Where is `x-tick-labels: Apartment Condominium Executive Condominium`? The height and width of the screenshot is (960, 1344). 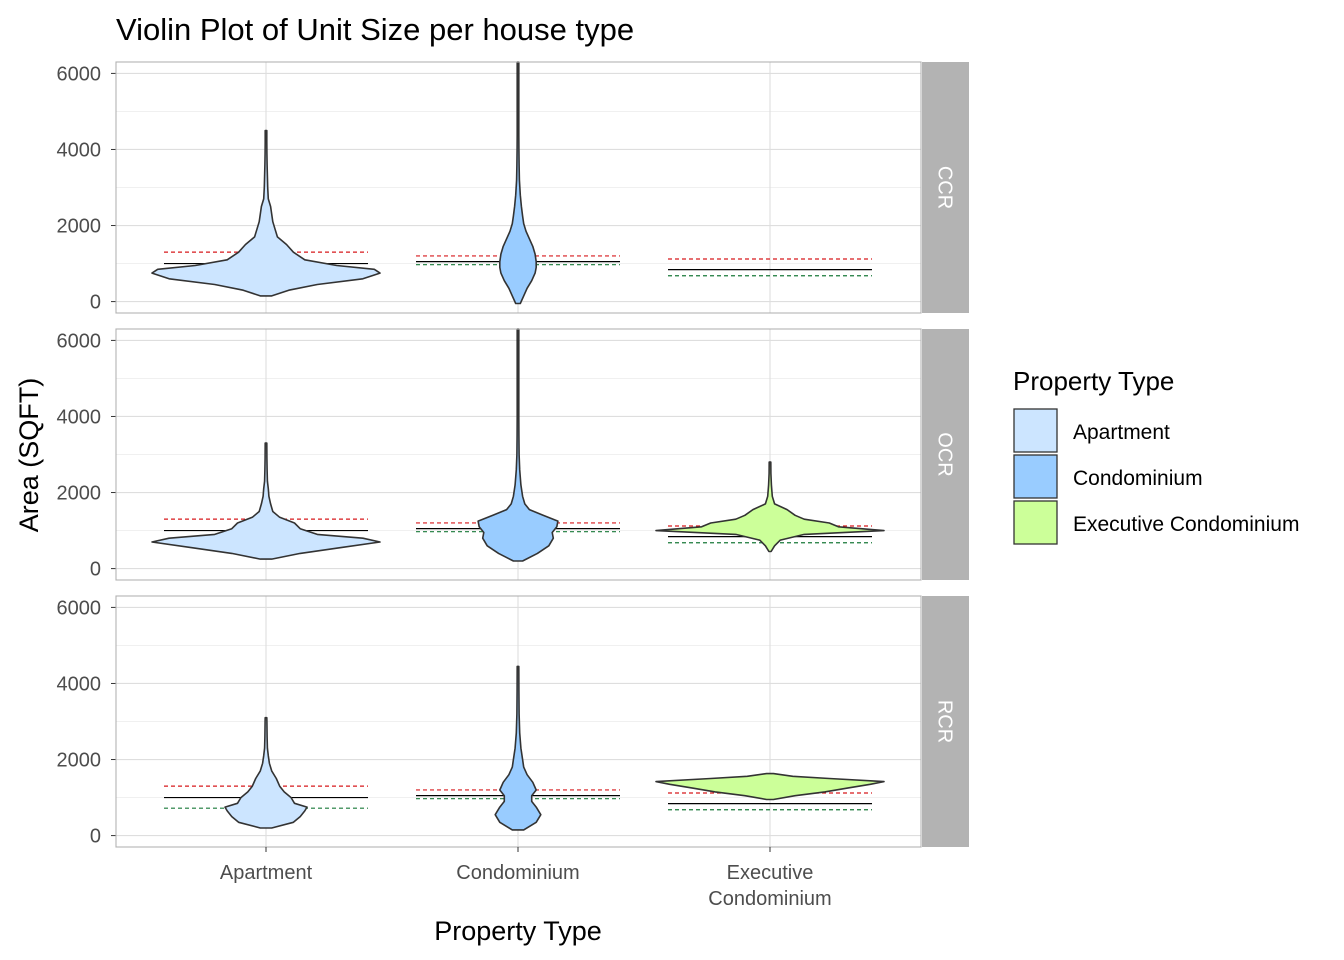 x-tick-labels: Apartment Condominium Executive Condominium is located at coordinates (526, 878).